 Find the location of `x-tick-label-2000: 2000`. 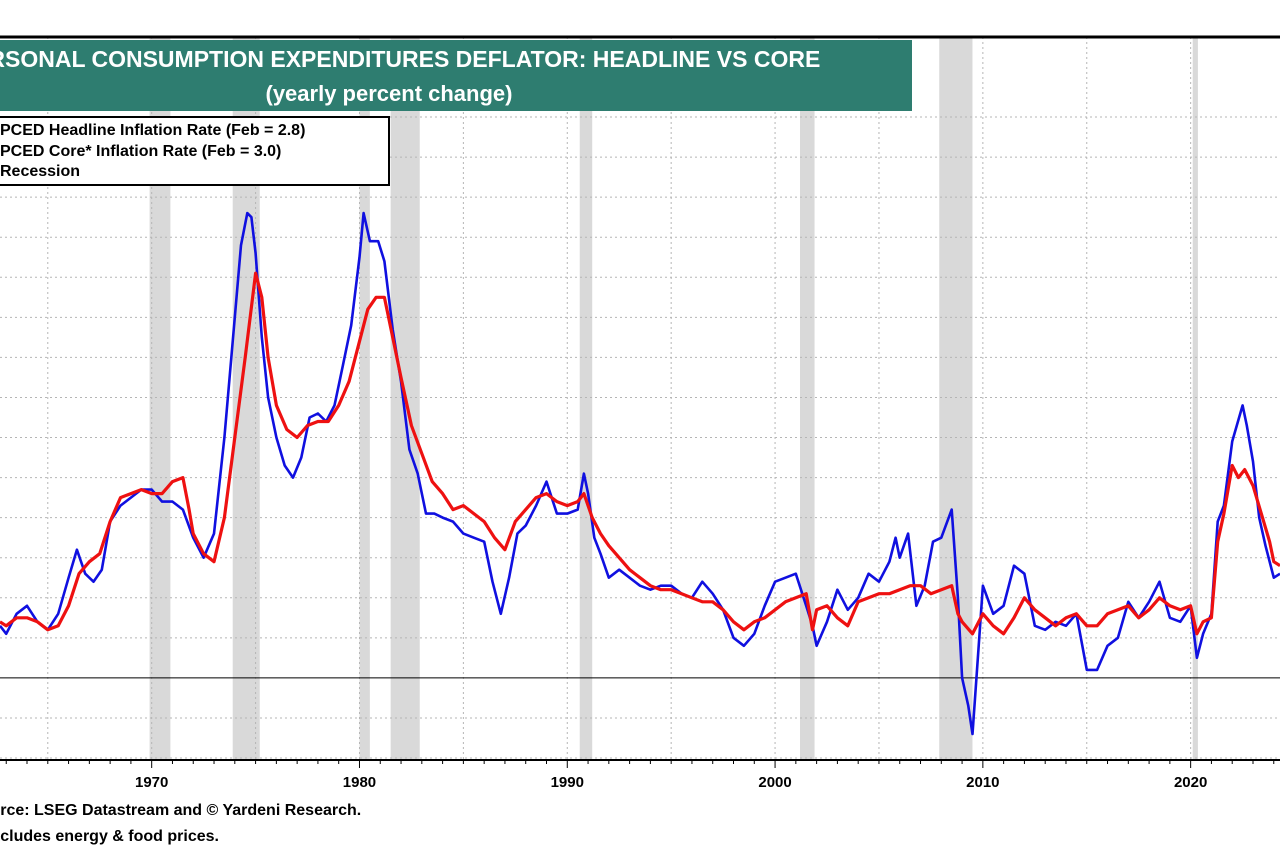

x-tick-label-2000: 2000 is located at coordinates (774, 782).